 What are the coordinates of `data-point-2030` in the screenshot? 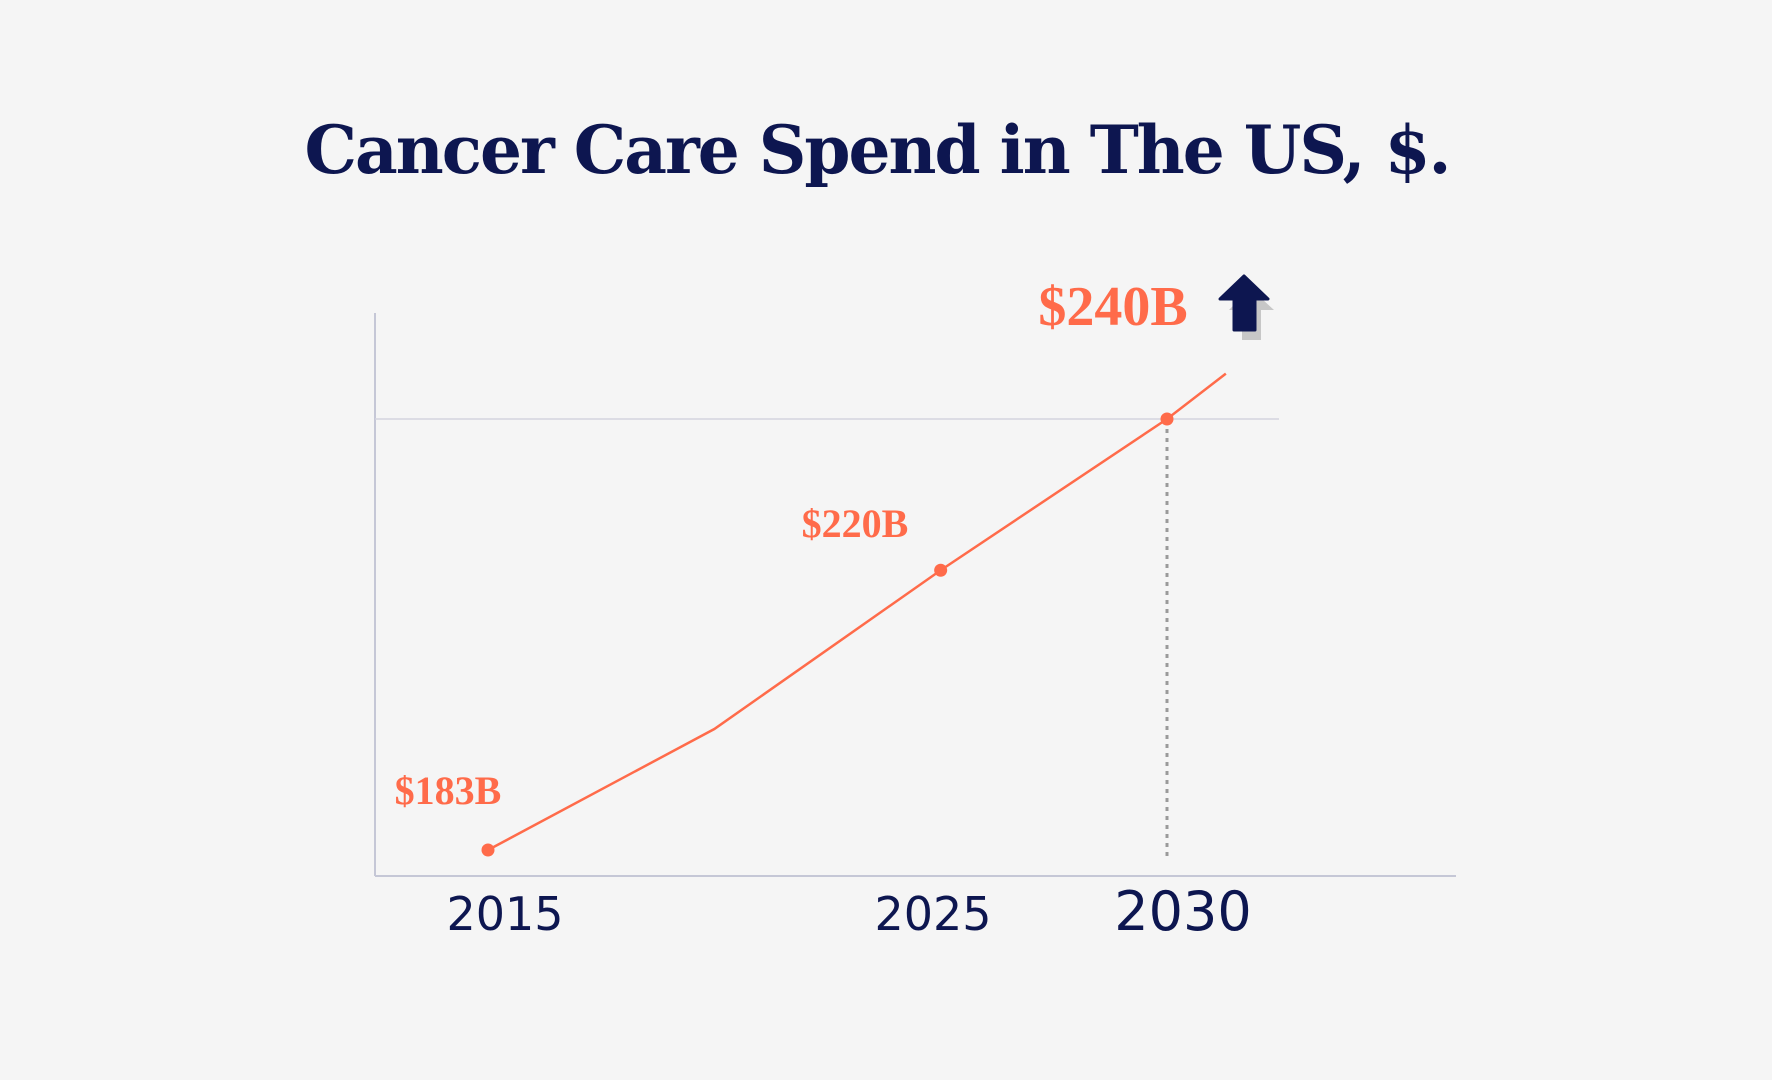 It's located at (1167, 419).